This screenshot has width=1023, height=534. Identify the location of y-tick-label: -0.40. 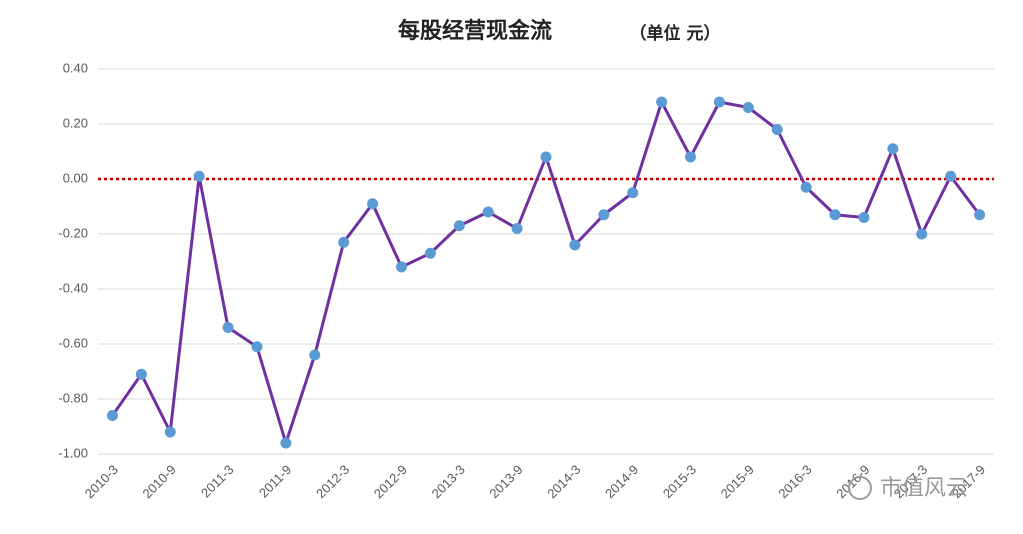
(73, 287).